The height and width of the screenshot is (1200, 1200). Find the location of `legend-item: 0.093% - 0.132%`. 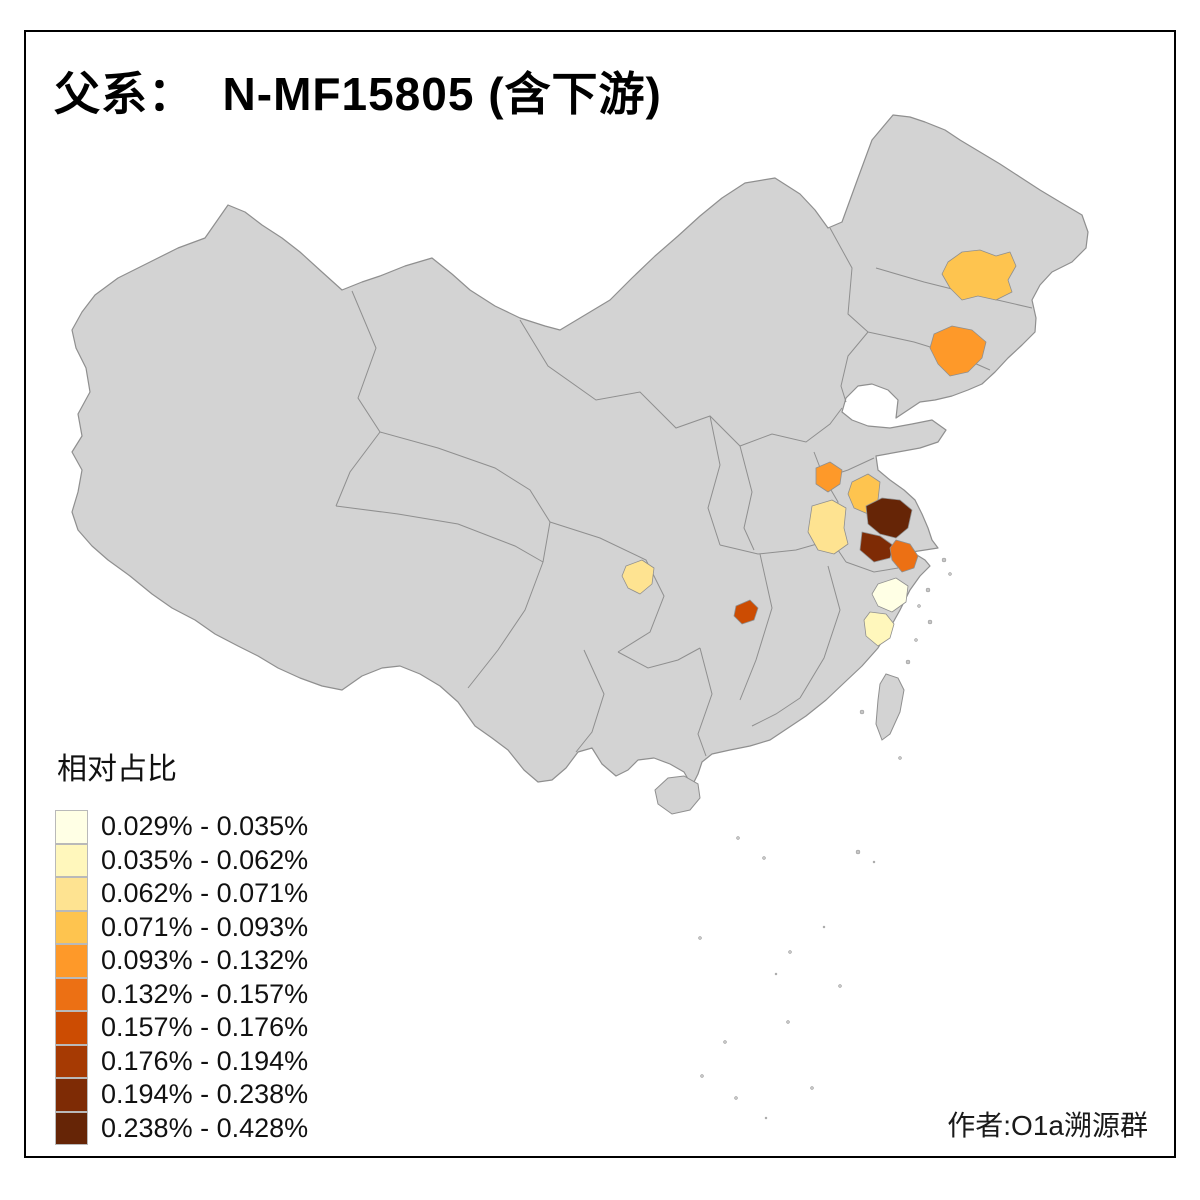

legend-item: 0.093% - 0.132% is located at coordinates (181, 961).